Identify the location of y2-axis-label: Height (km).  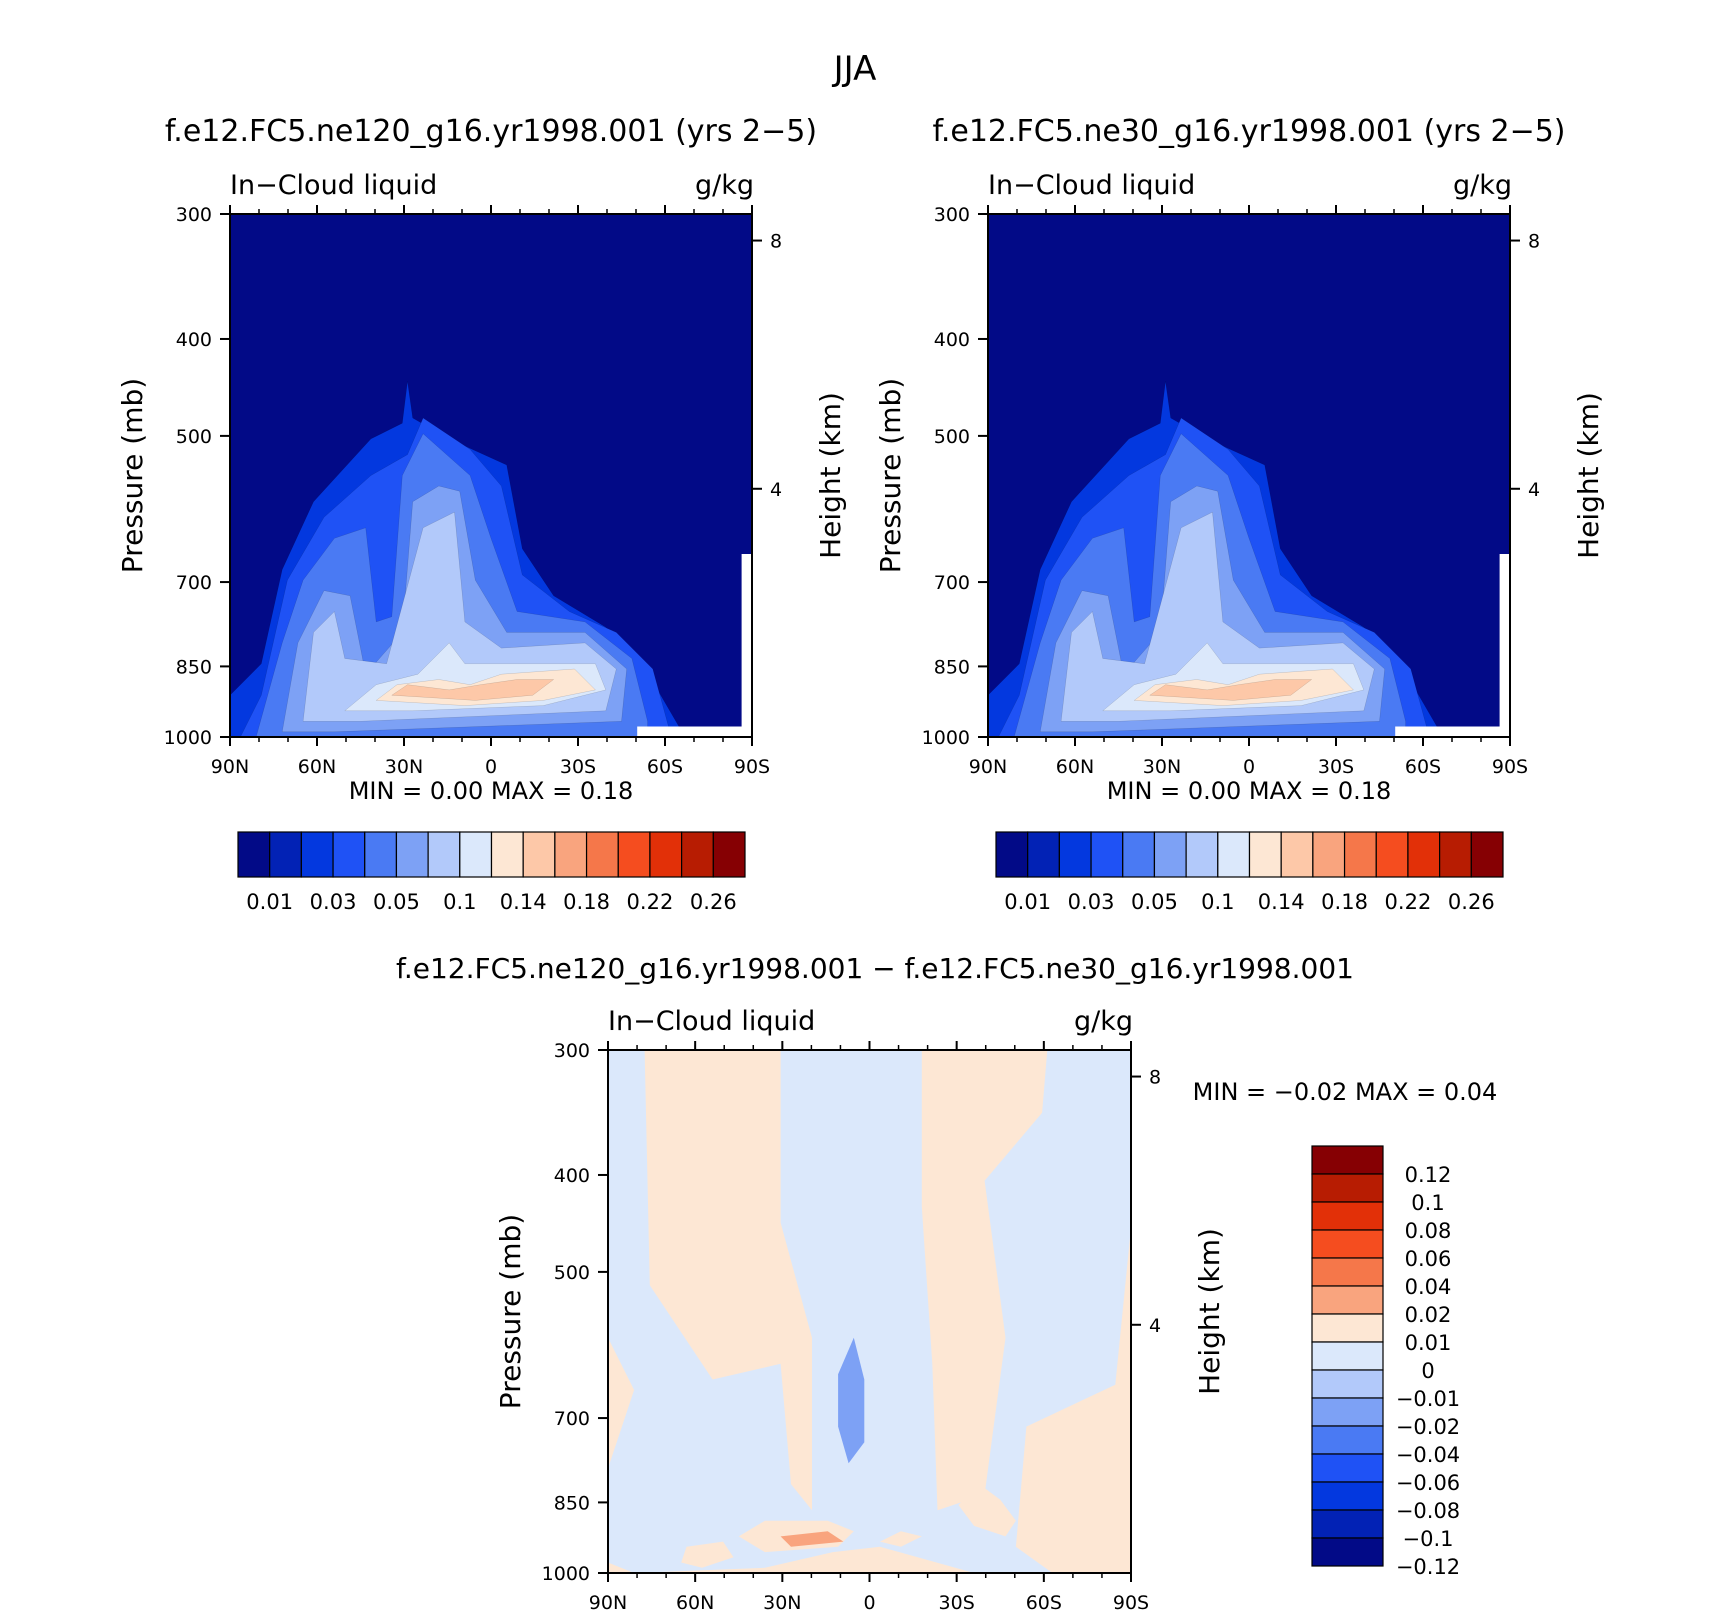
(1588, 475).